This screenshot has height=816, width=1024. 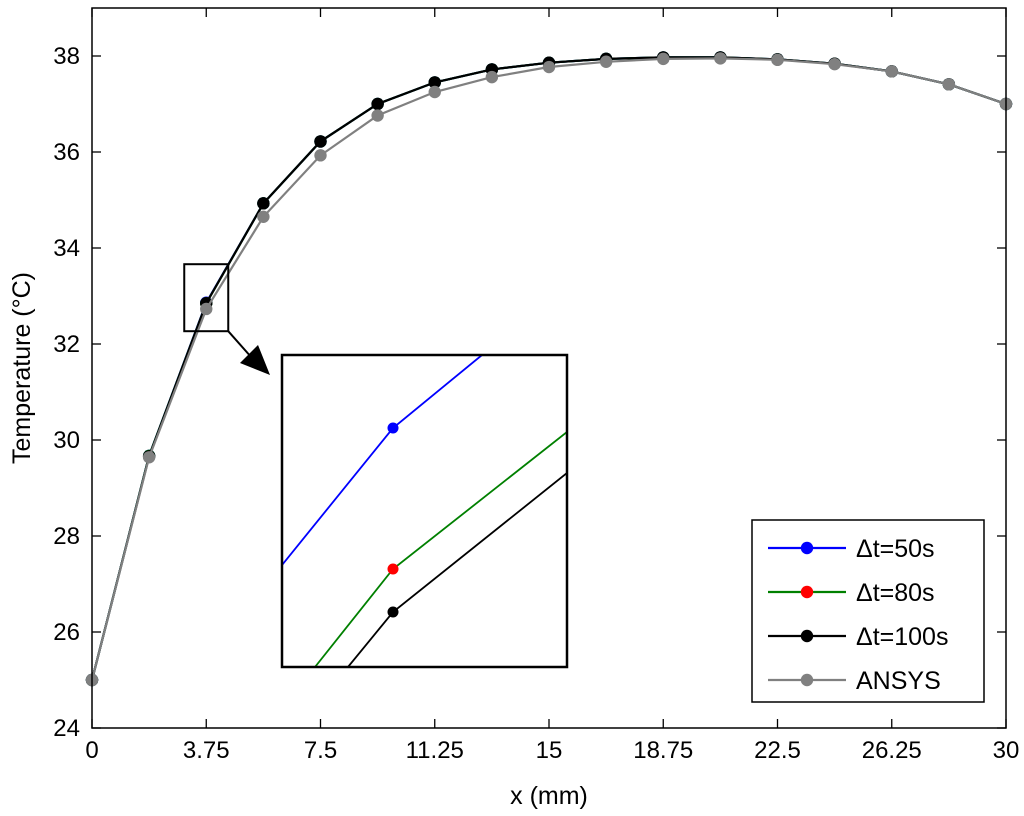 What do you see at coordinates (240, 344) in the screenshot?
I see `zoom-arrow-shaft` at bounding box center [240, 344].